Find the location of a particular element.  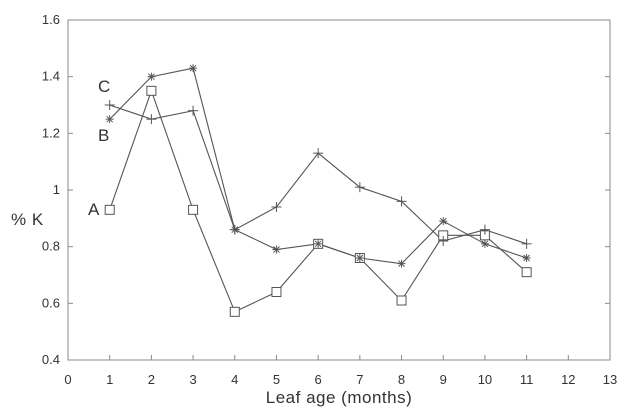

x-axis: 0 1 2 3 4 5 6 7 8 9 10 11 12 13 is located at coordinates (340, 371).